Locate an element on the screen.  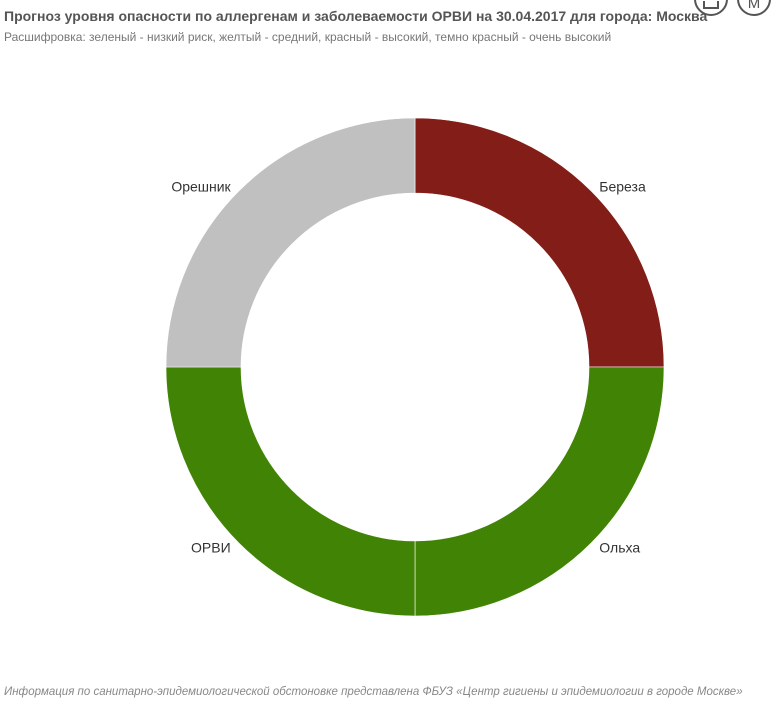
donut-slice-oreshnik is located at coordinates (290, 242).